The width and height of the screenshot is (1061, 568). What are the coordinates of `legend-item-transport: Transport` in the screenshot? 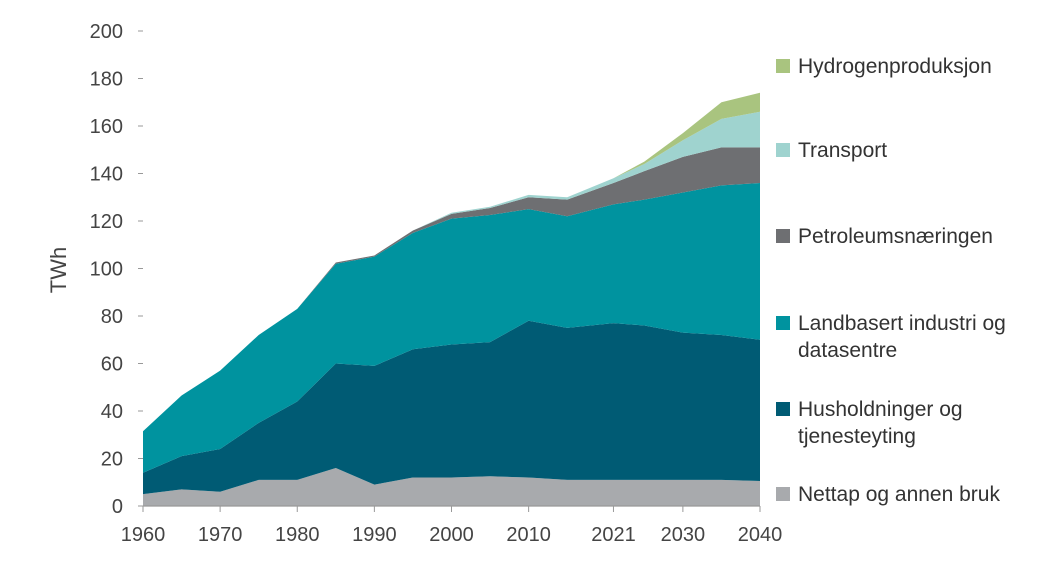 It's located at (914, 150).